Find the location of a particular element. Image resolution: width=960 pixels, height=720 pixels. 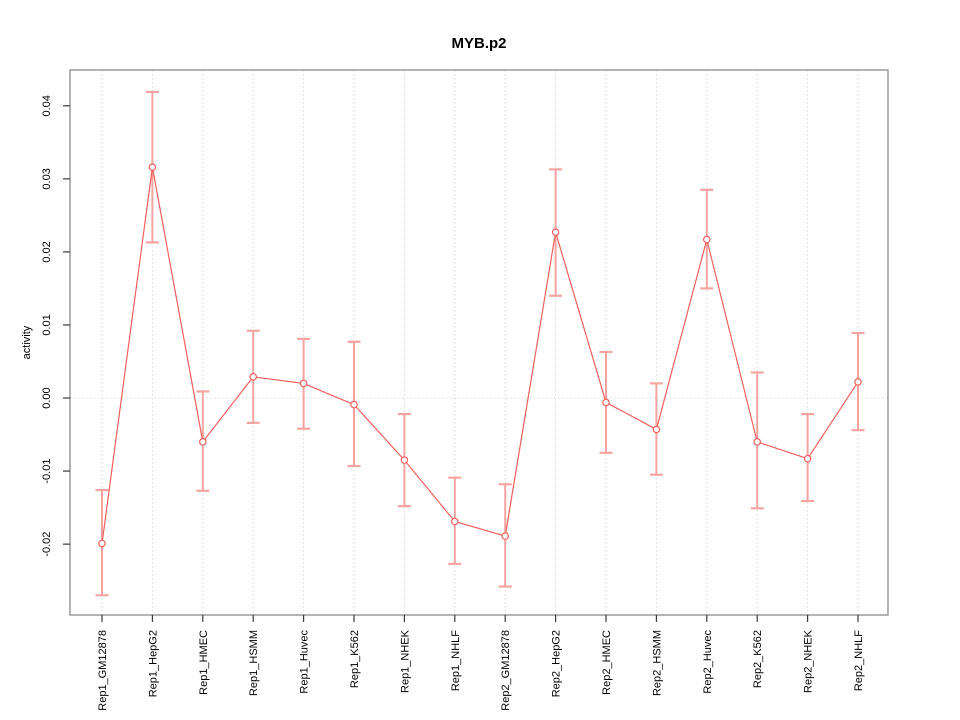

y-tick-label: 0.02 is located at coordinates (47, 251).